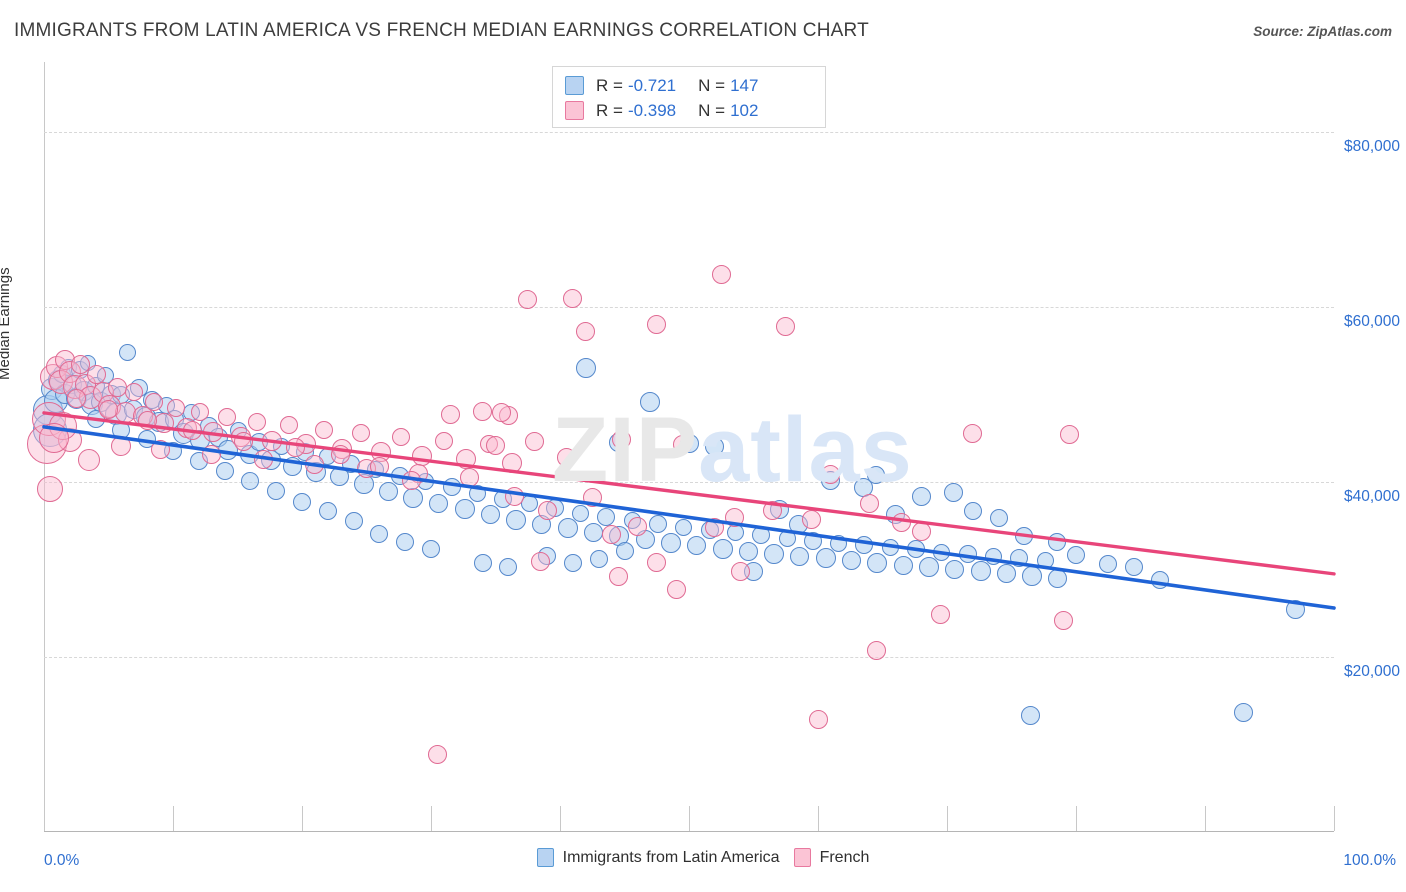  What do you see at coordinates (62, 860) in the screenshot?
I see `x-axis-min-label: 0.0%` at bounding box center [62, 860].